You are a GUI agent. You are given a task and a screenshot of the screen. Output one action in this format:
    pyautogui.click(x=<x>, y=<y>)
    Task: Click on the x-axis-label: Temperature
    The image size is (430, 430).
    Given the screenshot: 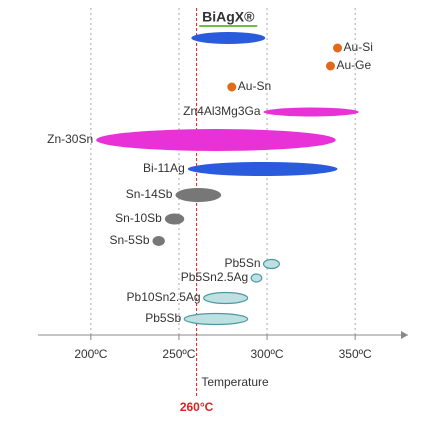 What is the action you would take?
    pyautogui.click(x=235, y=382)
    